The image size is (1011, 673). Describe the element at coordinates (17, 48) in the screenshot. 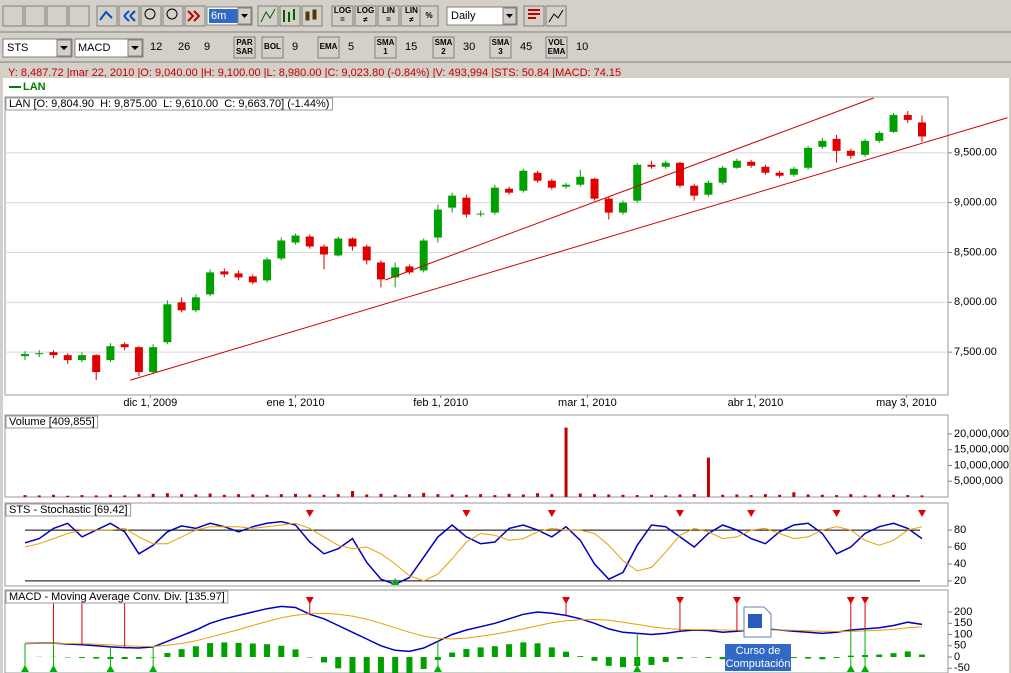

I see `indicator-value: STS` at that location.